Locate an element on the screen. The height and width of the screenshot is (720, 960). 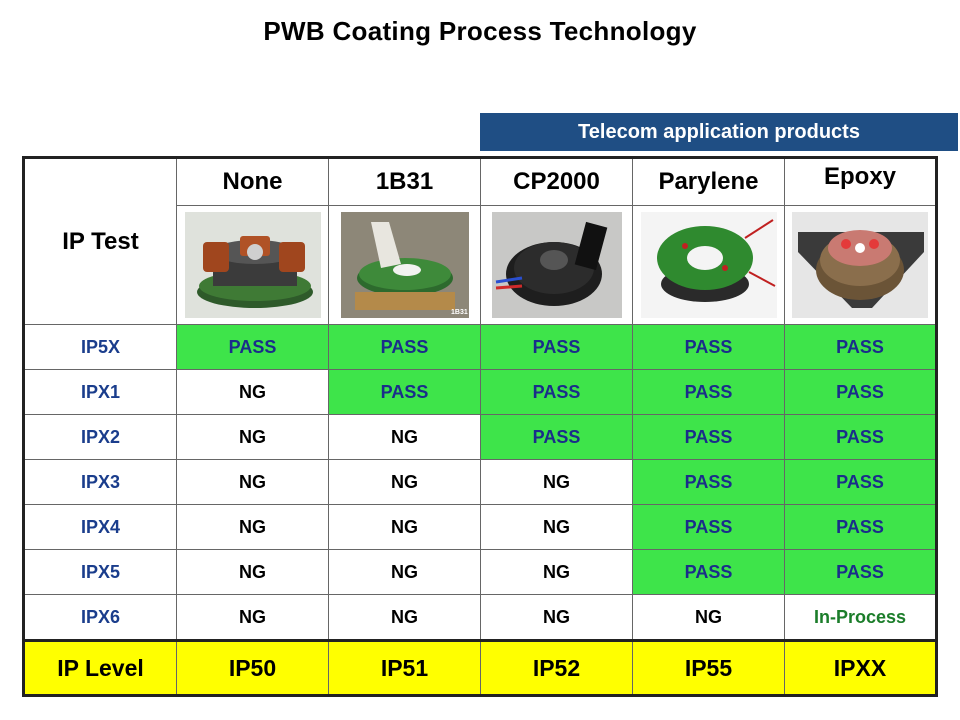
ip-test-label: IP Test is located at coordinates (100, 241).